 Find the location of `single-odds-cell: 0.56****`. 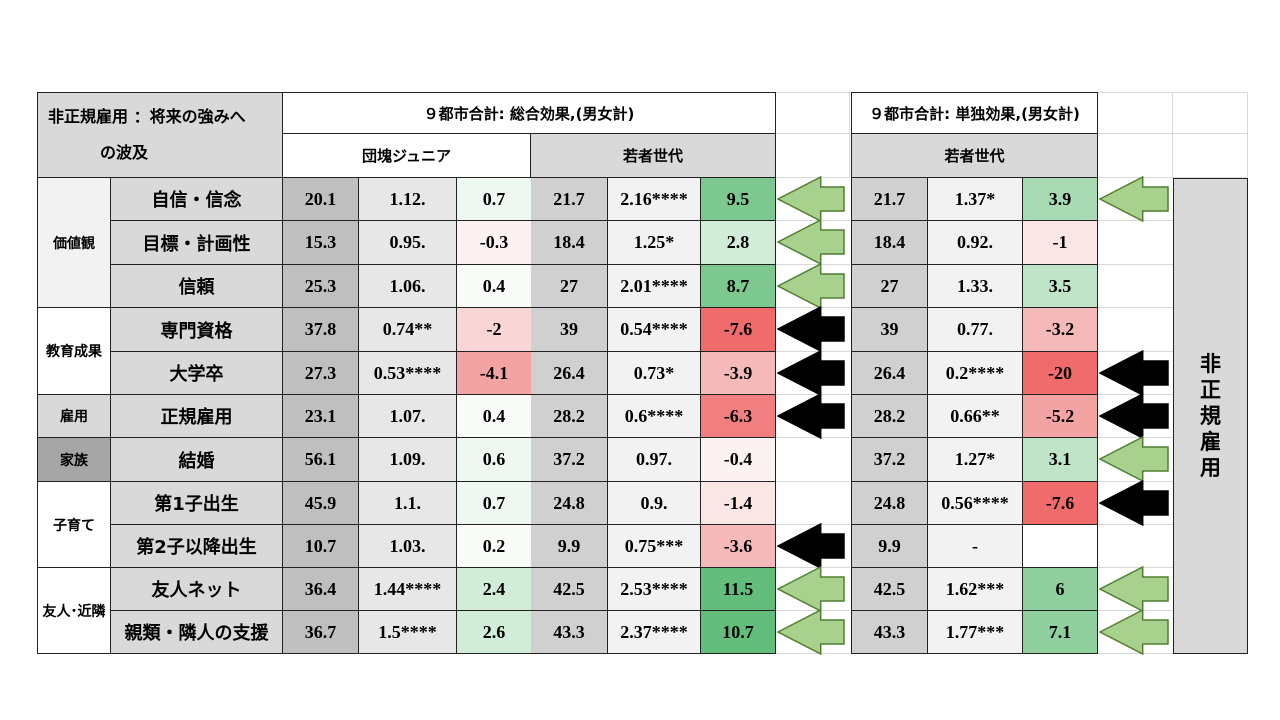

single-odds-cell: 0.56**** is located at coordinates (975, 503).